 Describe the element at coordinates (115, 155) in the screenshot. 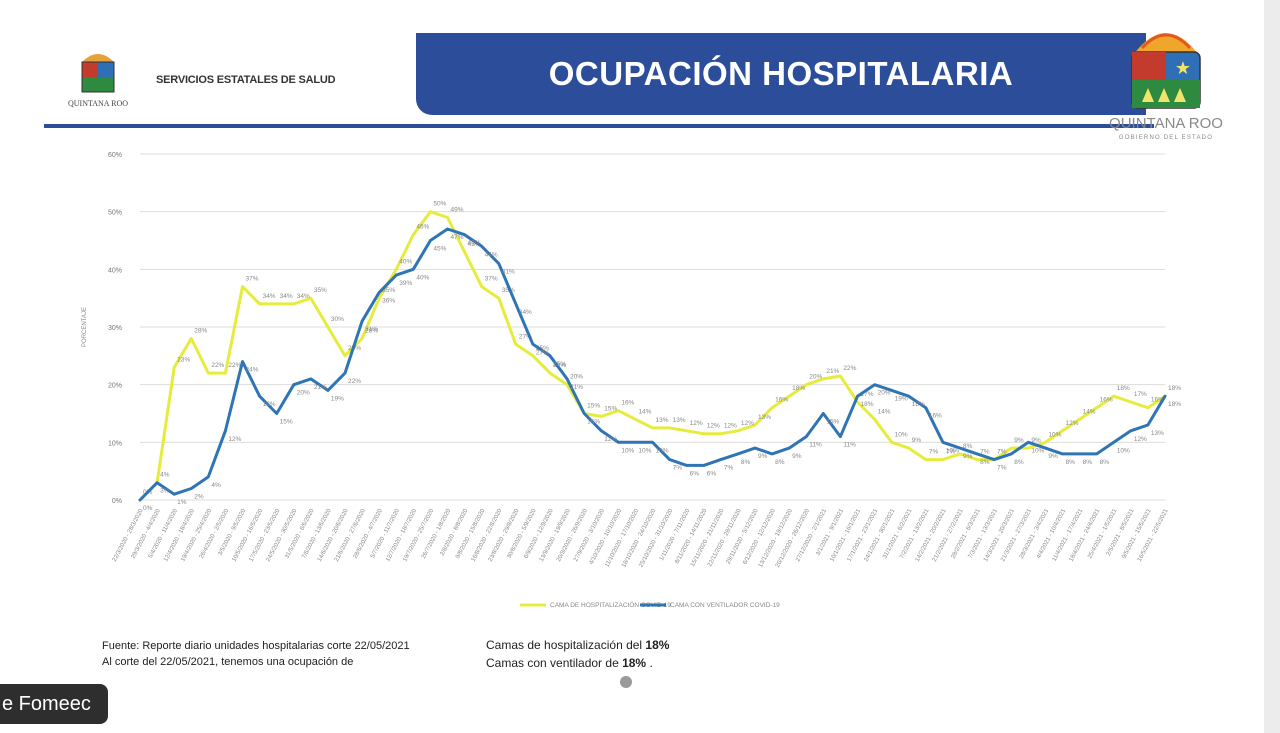

I see `y-tick-label: 60%` at that location.